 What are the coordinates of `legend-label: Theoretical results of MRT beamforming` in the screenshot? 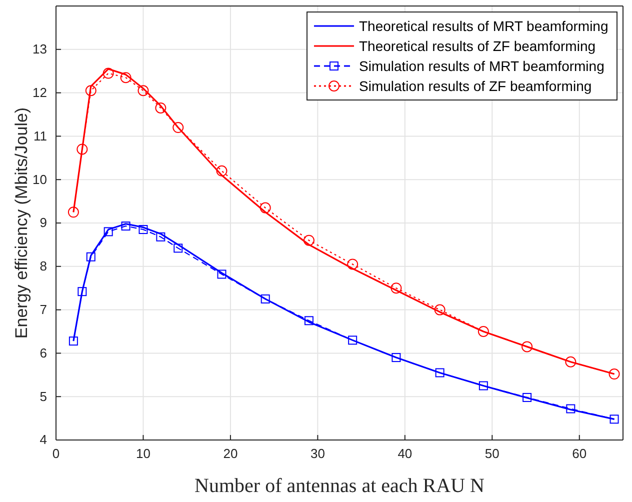 It's located at (483, 26).